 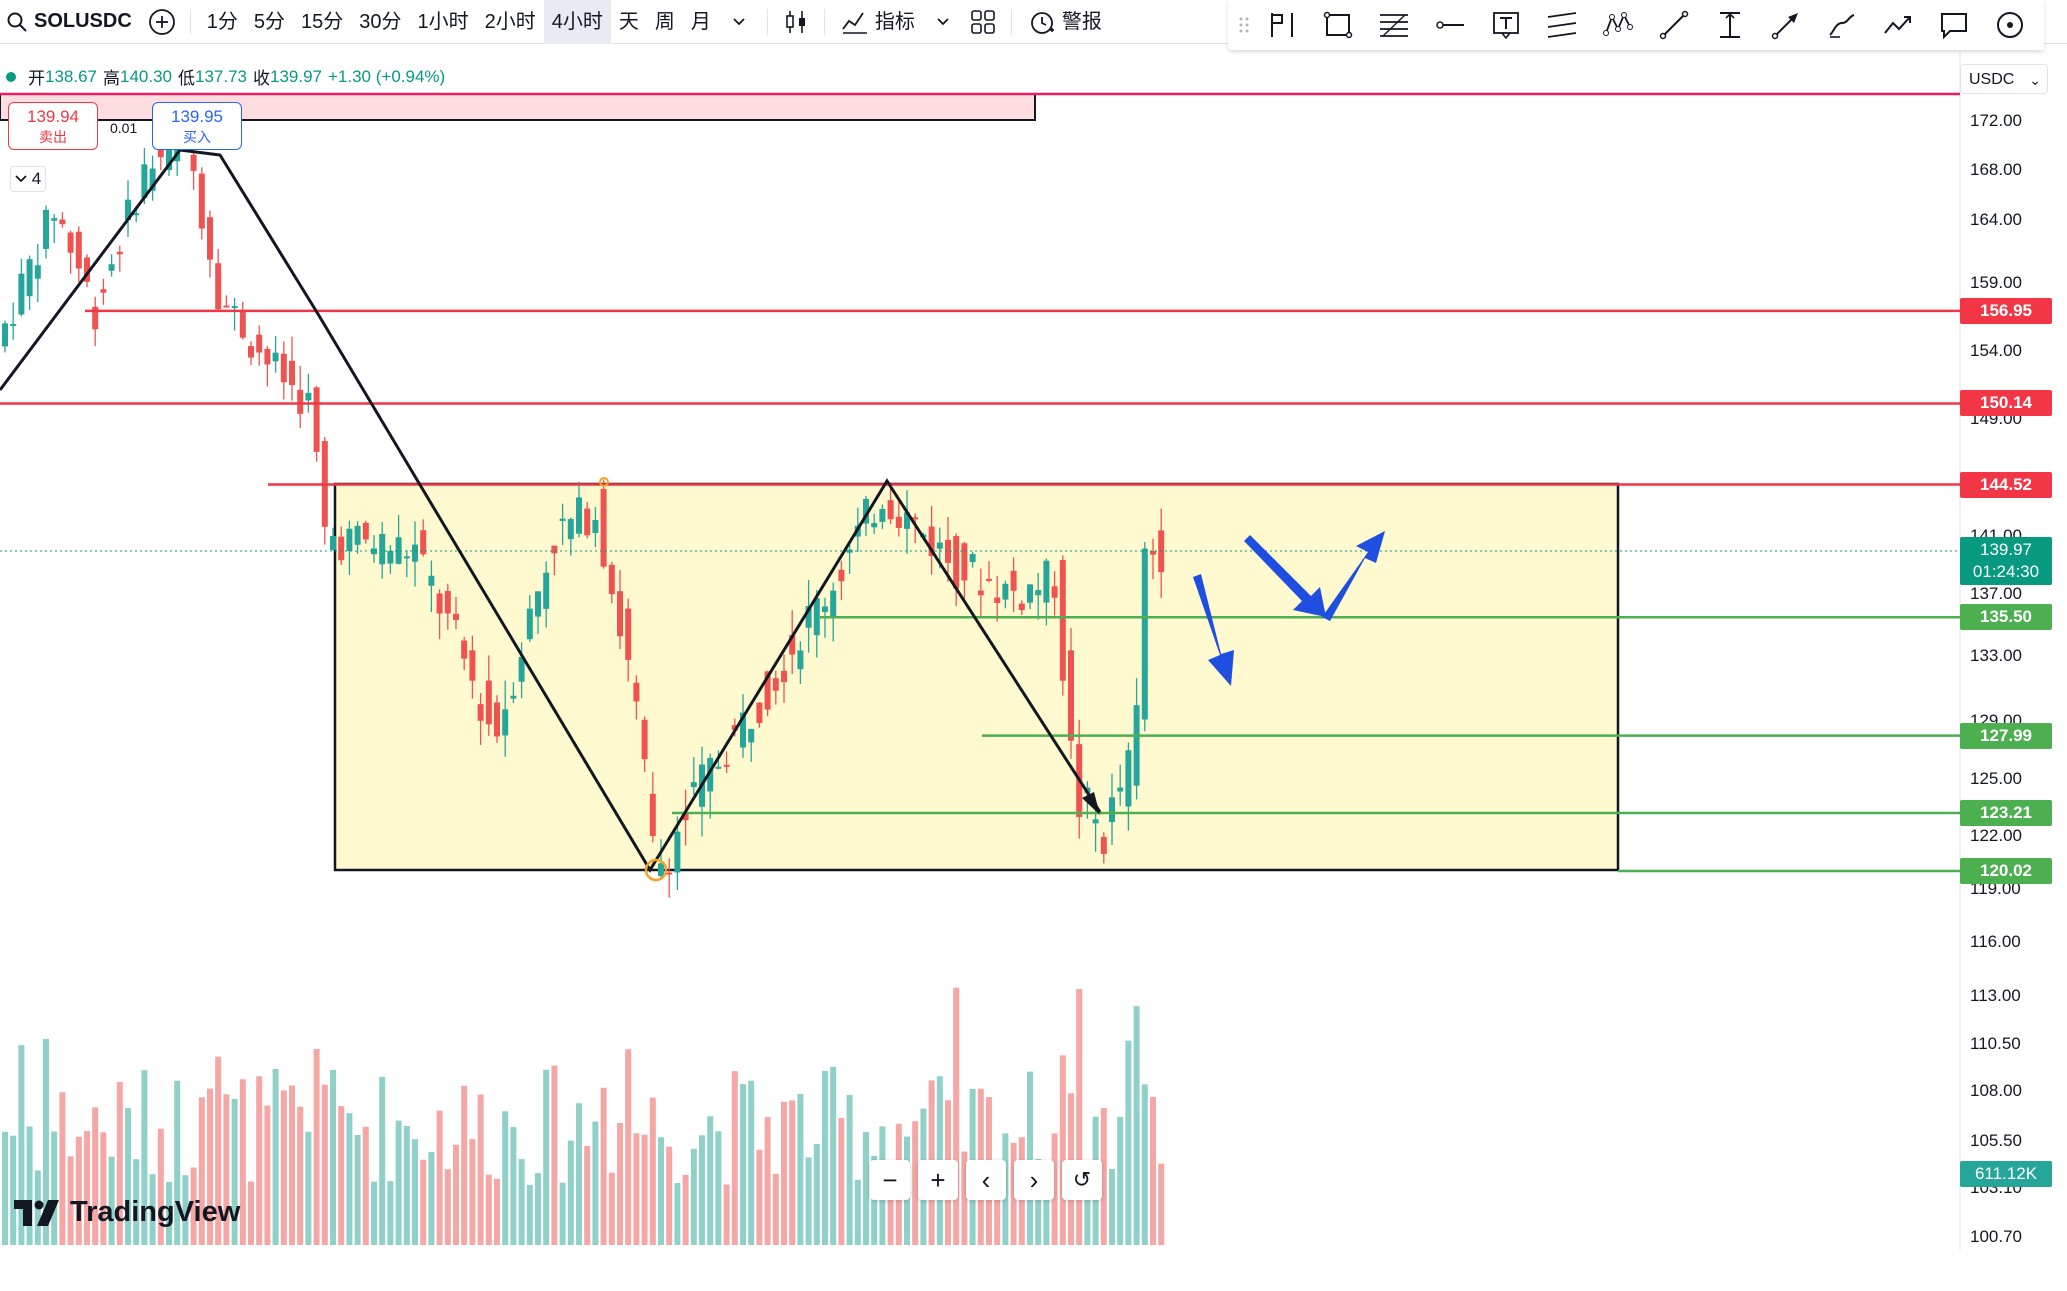 What do you see at coordinates (53, 126) in the screenshot?
I see `sell-button: 139.94 卖出` at bounding box center [53, 126].